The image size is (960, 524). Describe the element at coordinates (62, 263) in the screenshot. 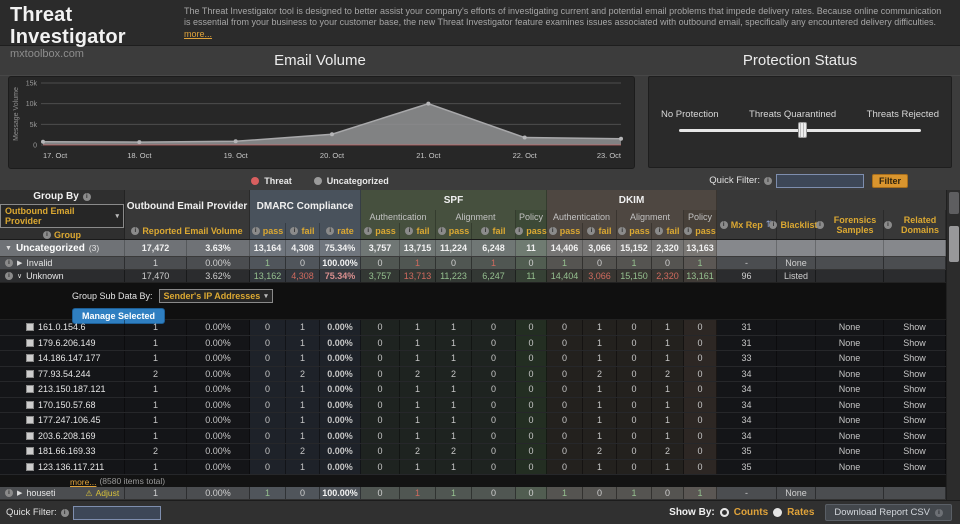

I see `row-label: i ▶ Invalid` at that location.